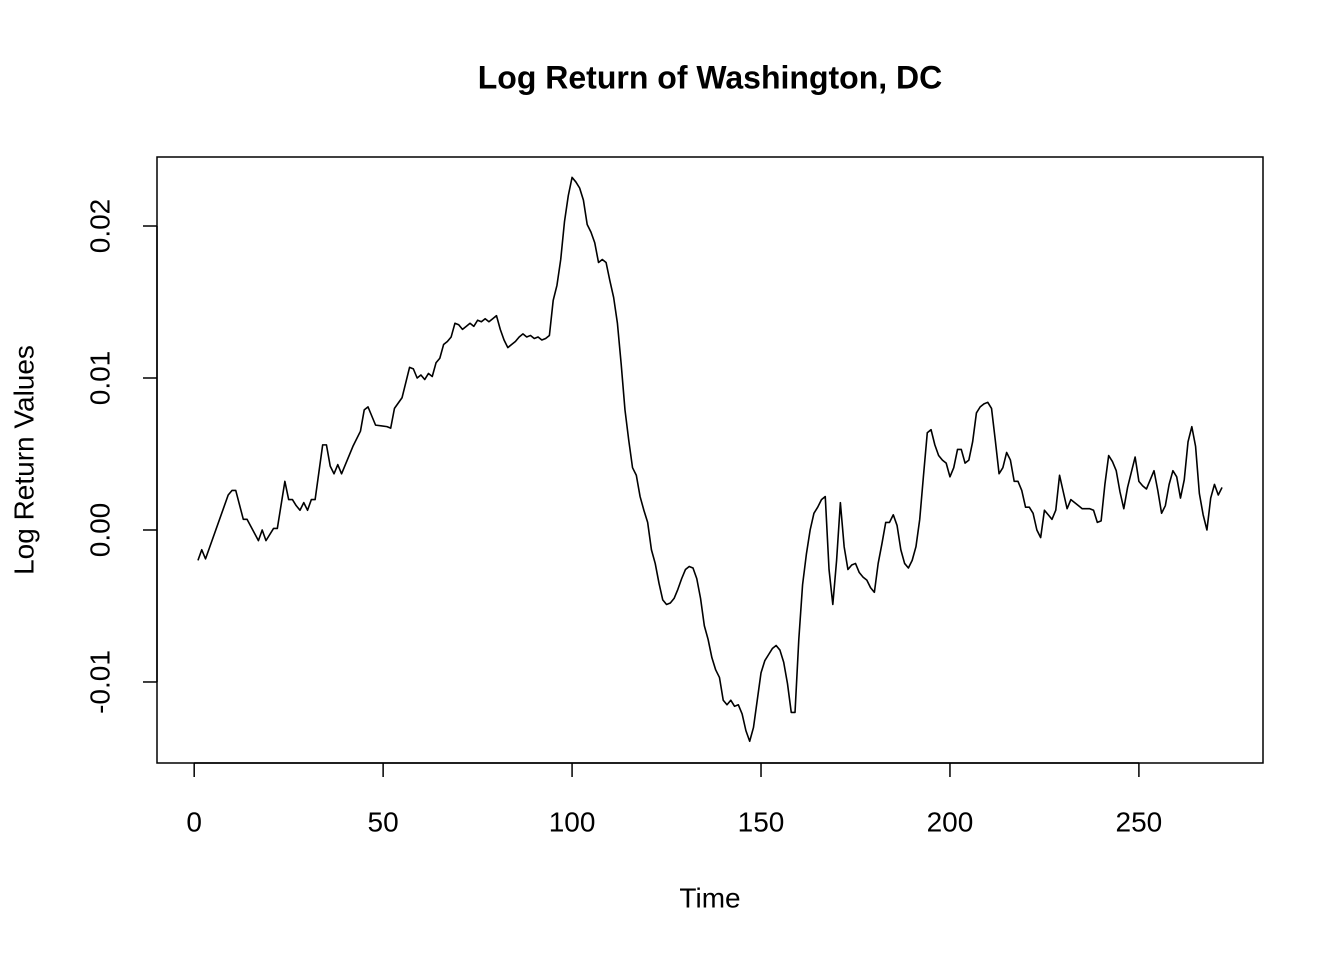  Describe the element at coordinates (99, 682) in the screenshot. I see `y-tick-label: -0.01` at that location.